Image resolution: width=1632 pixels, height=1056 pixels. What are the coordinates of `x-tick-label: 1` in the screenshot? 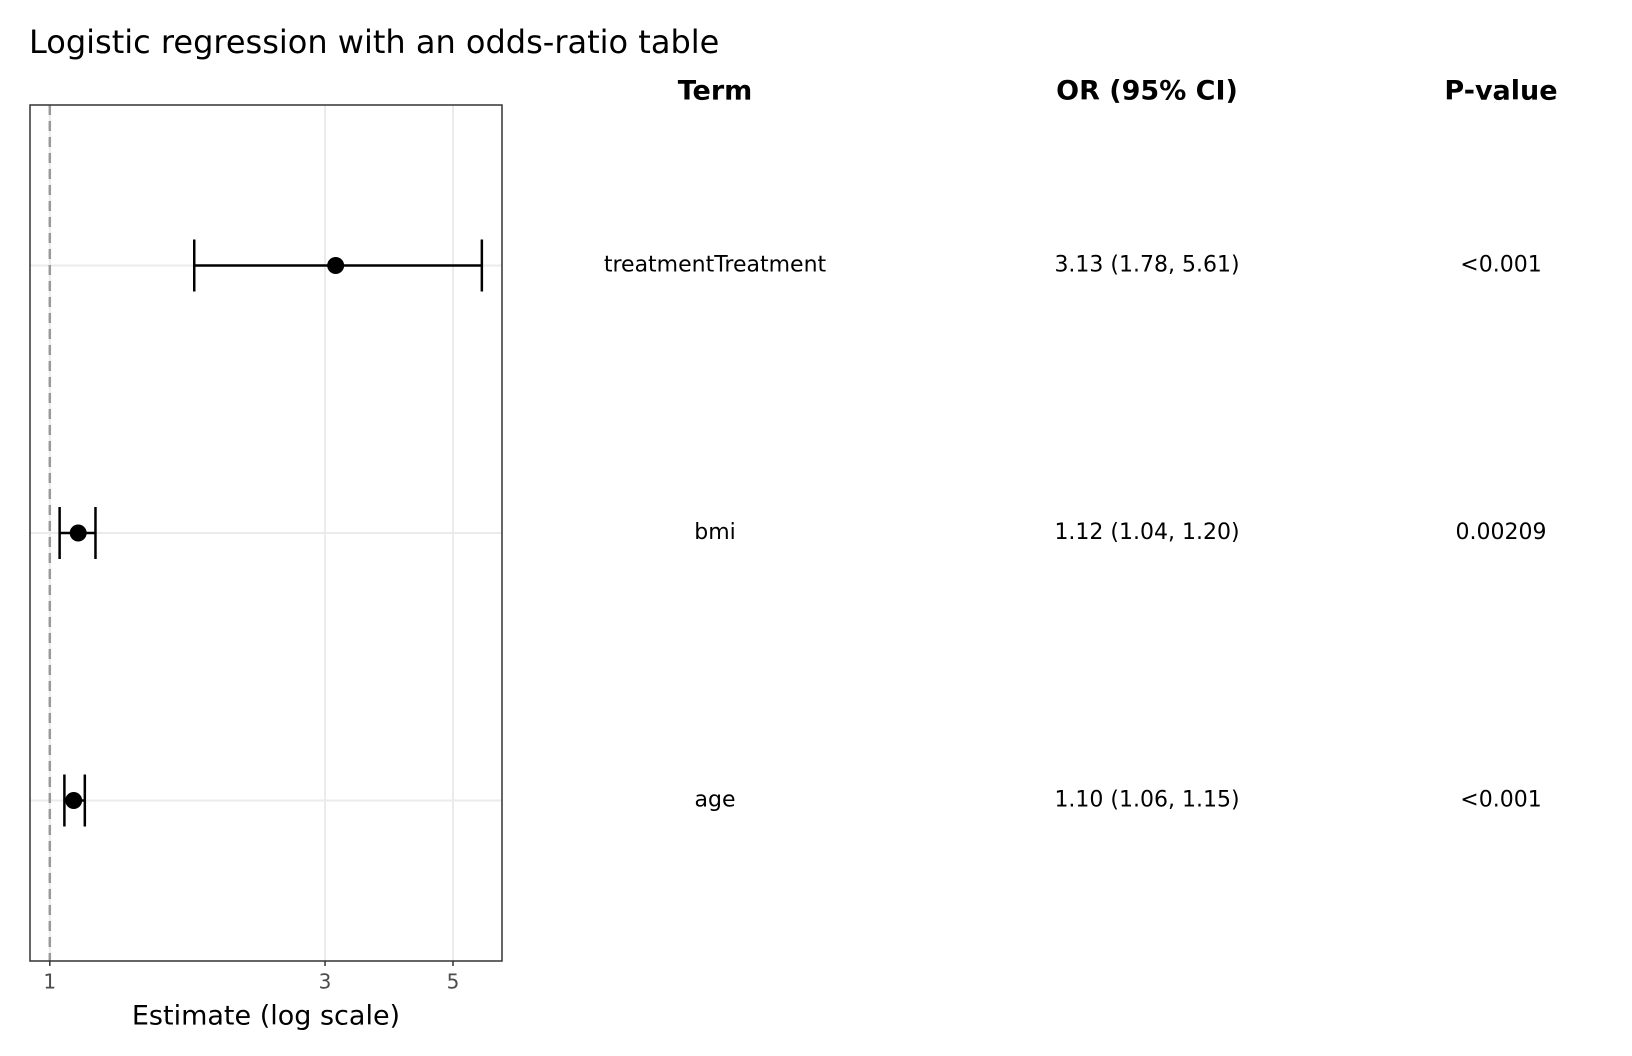 It's located at (49, 982).